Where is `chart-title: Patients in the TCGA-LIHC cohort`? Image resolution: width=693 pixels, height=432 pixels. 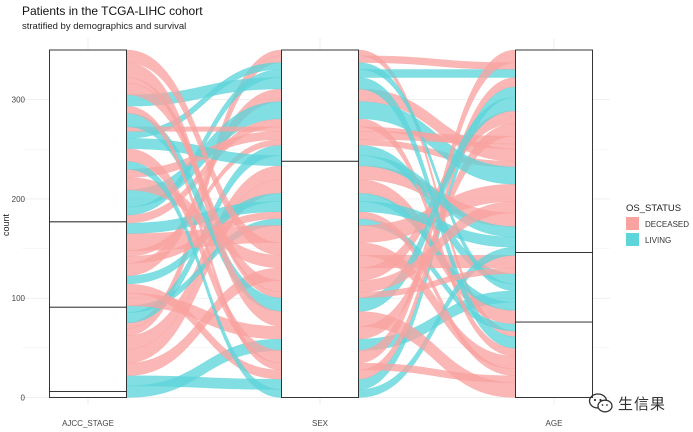
chart-title: Patients in the TCGA-LIHC cohort is located at coordinates (112, 11).